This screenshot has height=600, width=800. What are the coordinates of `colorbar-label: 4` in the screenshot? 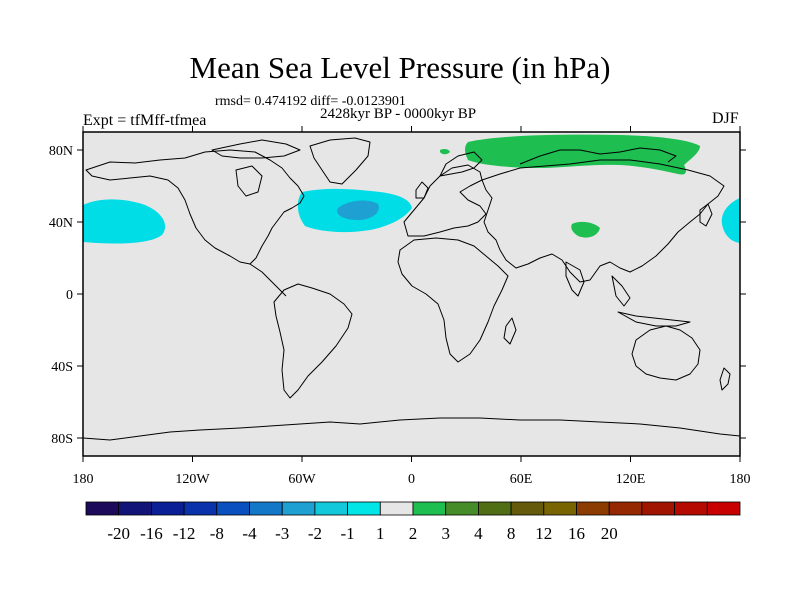 It's located at (478, 533).